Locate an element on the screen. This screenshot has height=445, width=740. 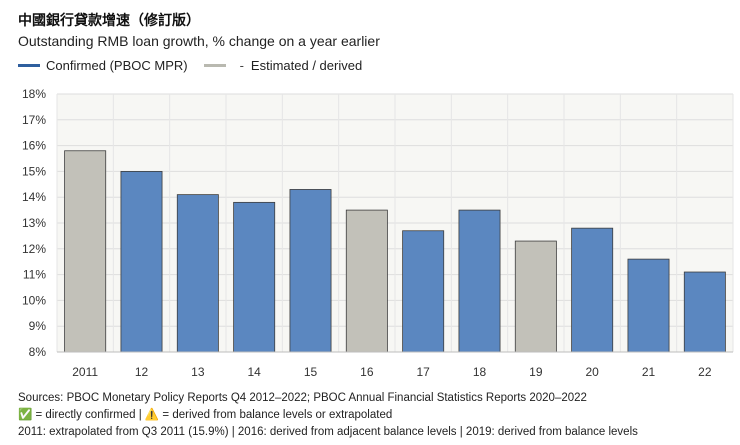
legend-swatch-estimated is located at coordinates (214, 65).